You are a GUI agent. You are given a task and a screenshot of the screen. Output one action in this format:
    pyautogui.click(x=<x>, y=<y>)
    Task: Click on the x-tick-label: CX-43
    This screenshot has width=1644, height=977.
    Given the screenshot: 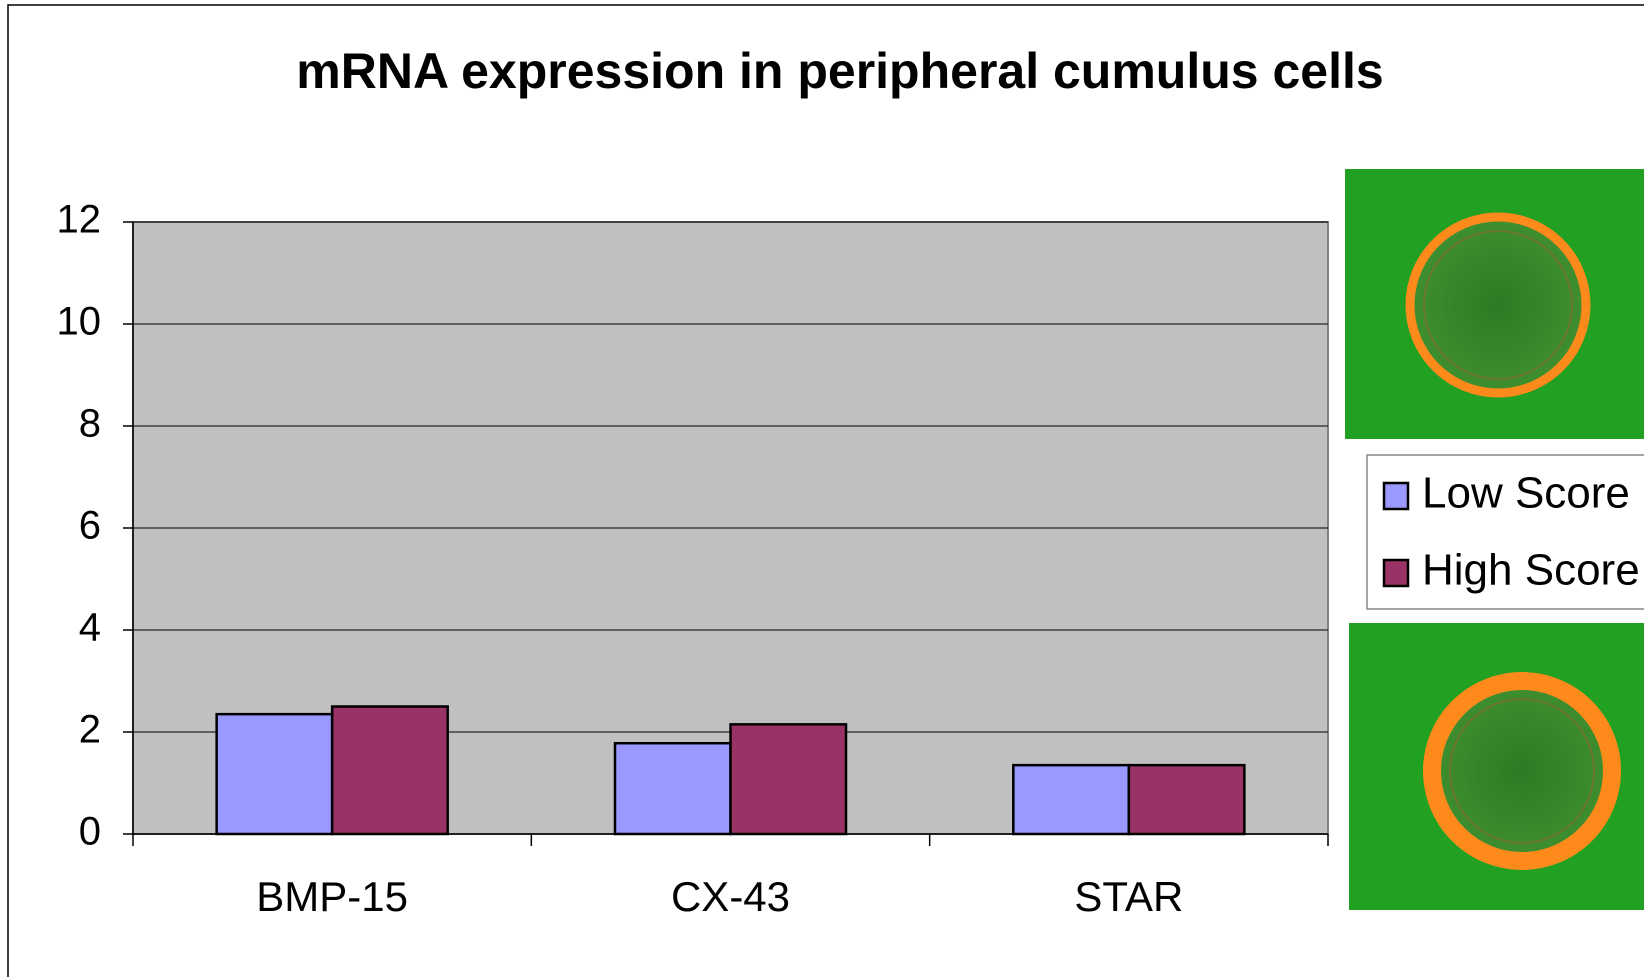 What is the action you would take?
    pyautogui.click(x=730, y=896)
    